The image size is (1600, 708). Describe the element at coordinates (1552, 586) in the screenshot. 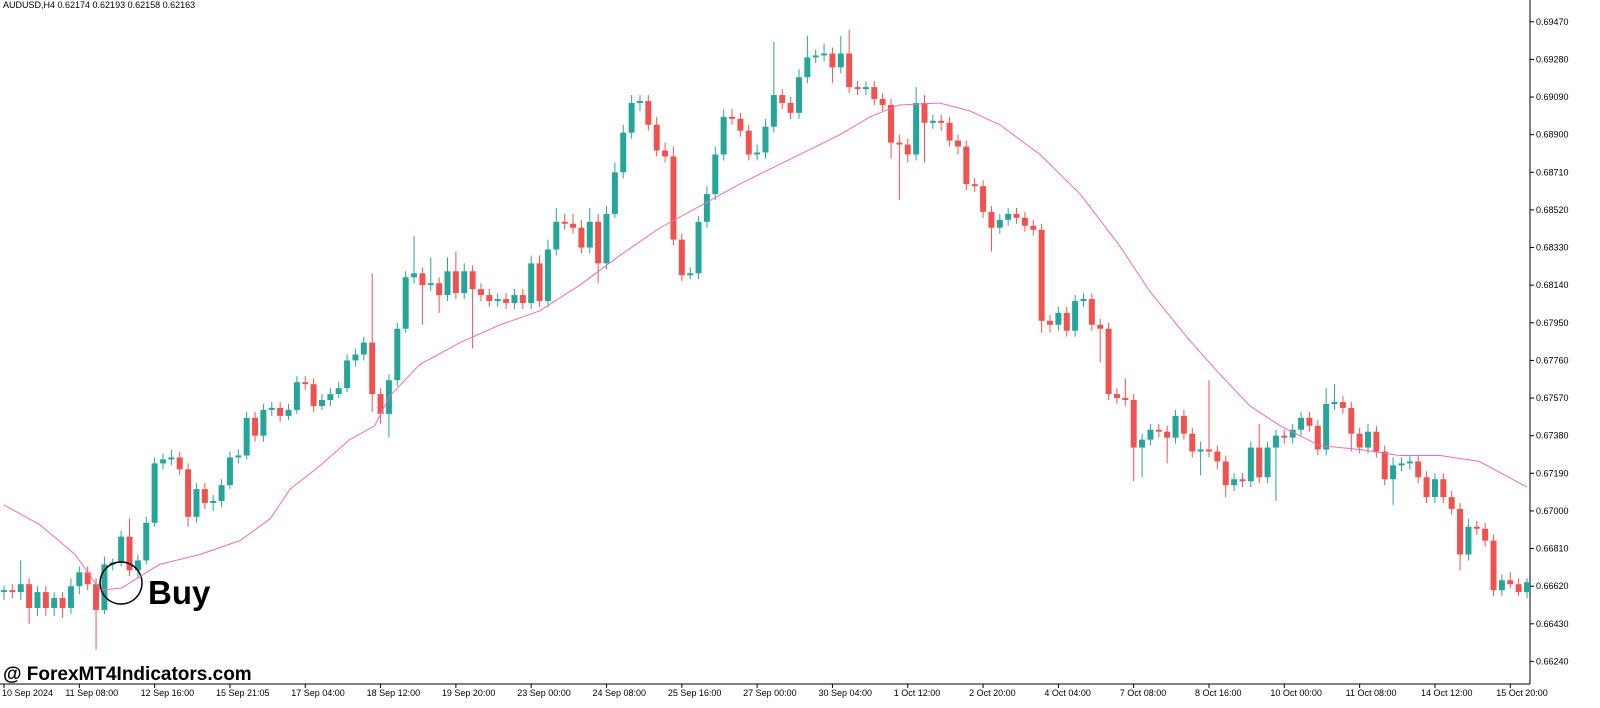

I see `y-tick-label: 0.66620` at that location.